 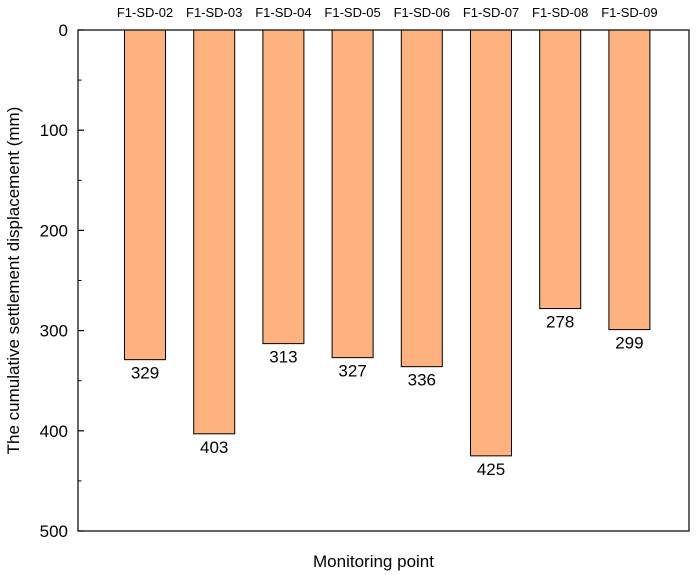 I want to click on category-label-F1-SD-04: F1-SD-04, so click(x=283, y=12).